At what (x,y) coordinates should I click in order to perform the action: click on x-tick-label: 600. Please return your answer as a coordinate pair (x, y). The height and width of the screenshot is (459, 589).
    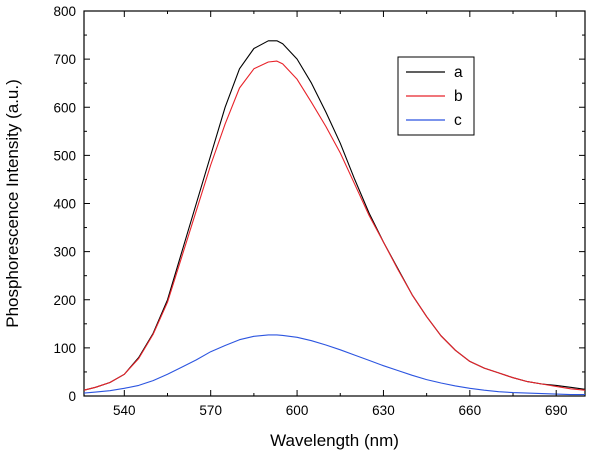
    Looking at the image, I should click on (297, 410).